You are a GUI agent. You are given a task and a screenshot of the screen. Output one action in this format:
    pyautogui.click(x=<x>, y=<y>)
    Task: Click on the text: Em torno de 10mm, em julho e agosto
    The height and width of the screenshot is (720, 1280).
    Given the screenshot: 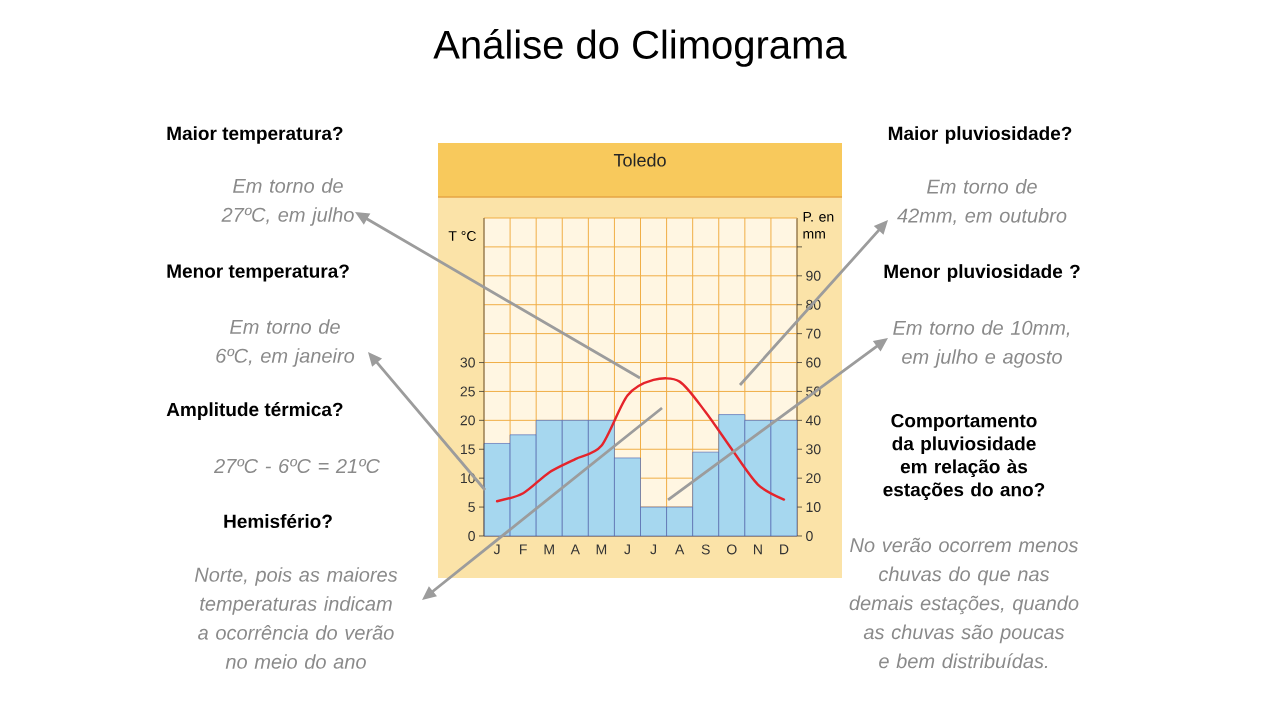 What is the action you would take?
    pyautogui.click(x=981, y=344)
    